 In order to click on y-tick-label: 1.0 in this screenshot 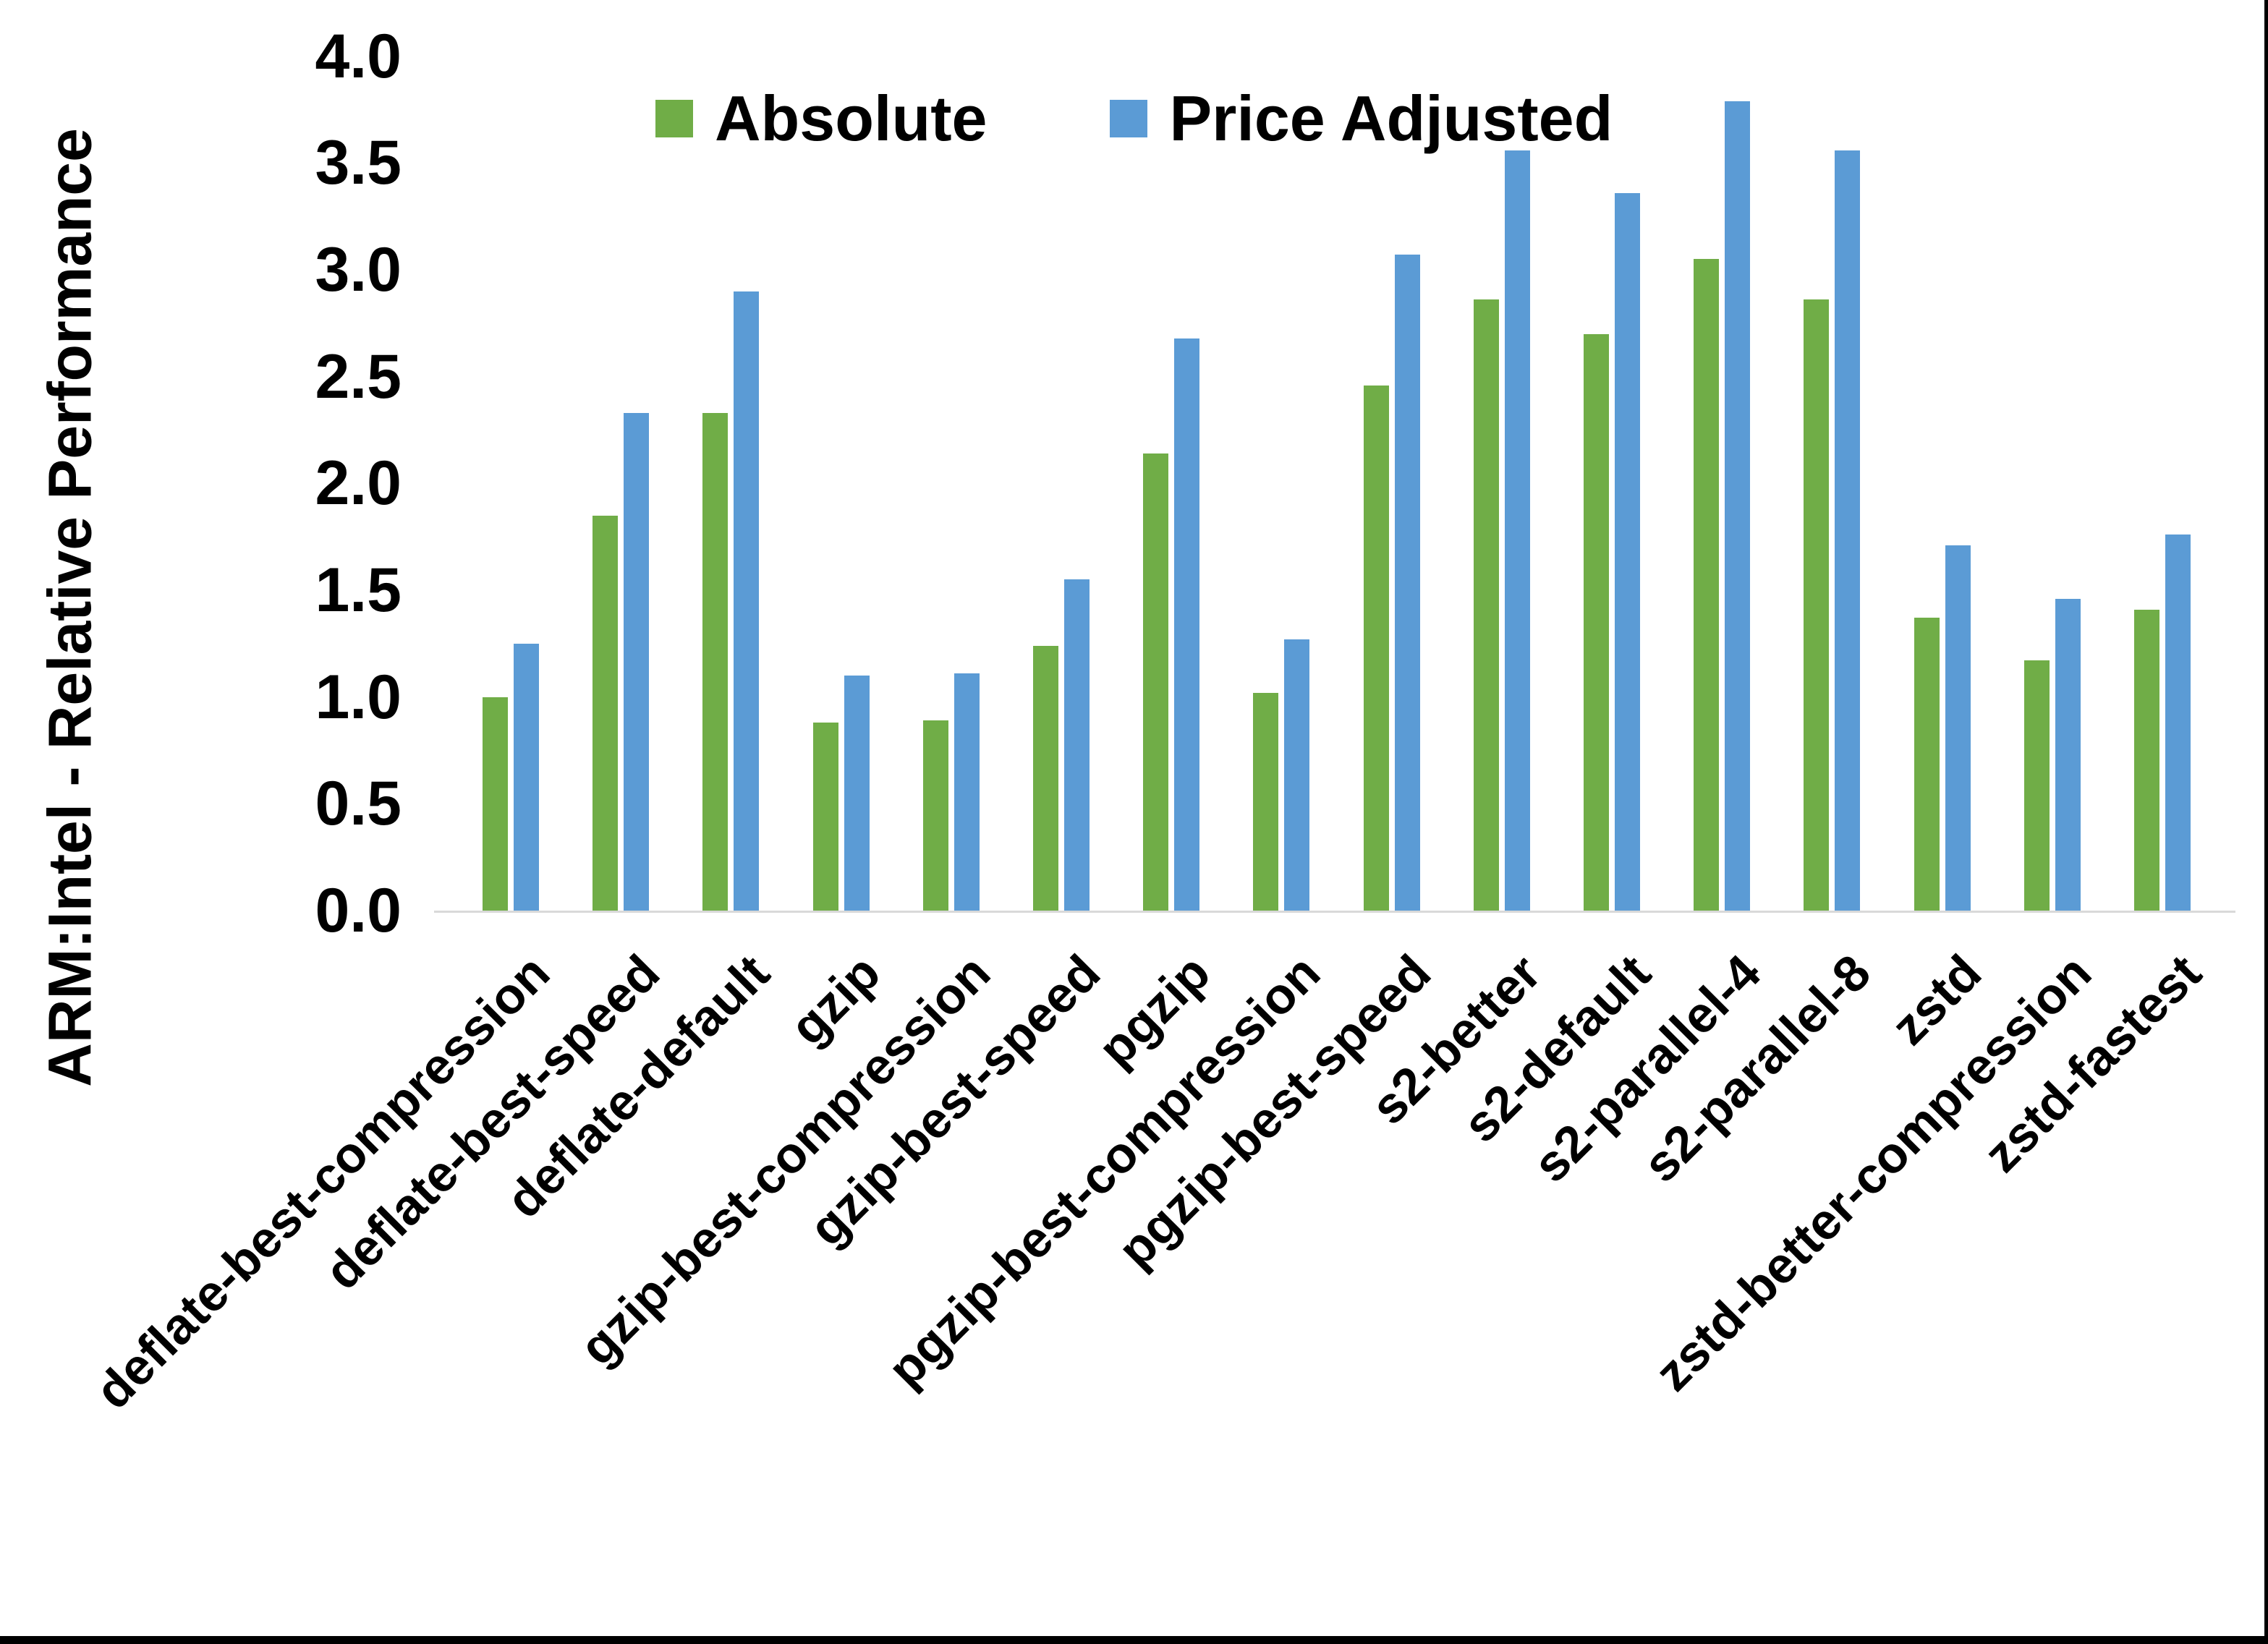, I will do `click(358, 697)`.